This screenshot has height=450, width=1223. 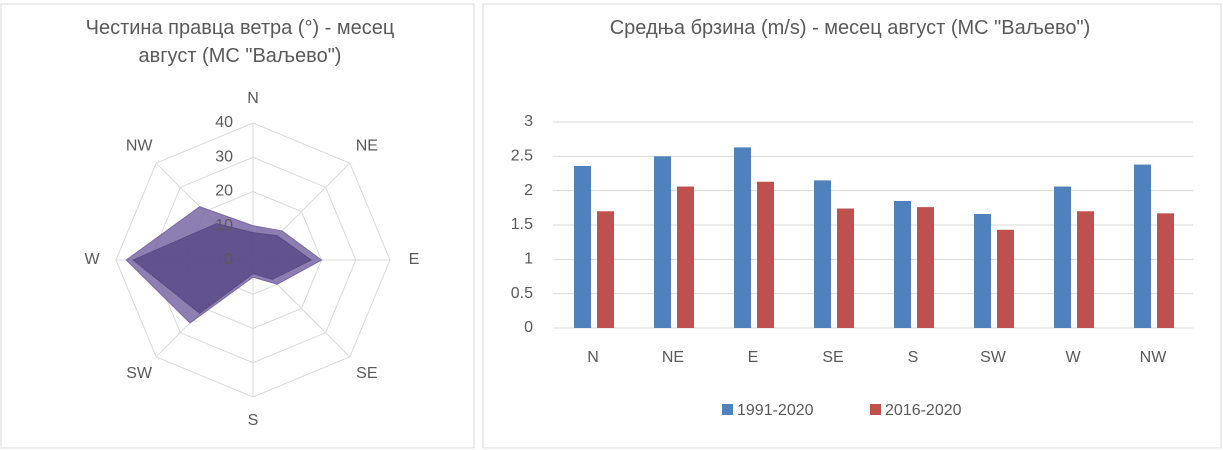 I want to click on x-tick-label: SE, so click(x=832, y=357).